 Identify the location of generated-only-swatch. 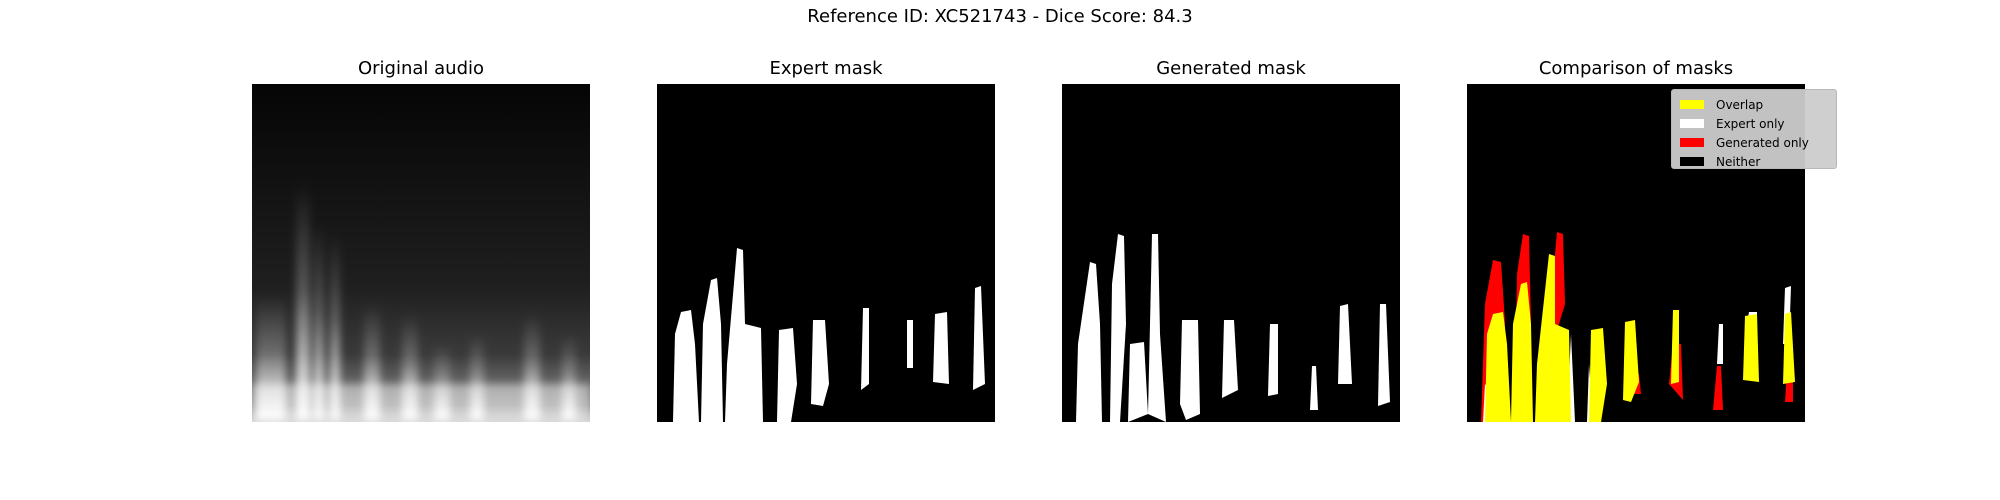
(1692, 142).